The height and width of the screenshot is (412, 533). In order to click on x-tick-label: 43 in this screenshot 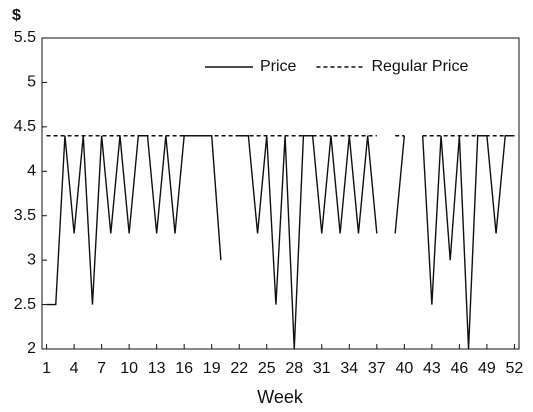, I will do `click(432, 368)`.